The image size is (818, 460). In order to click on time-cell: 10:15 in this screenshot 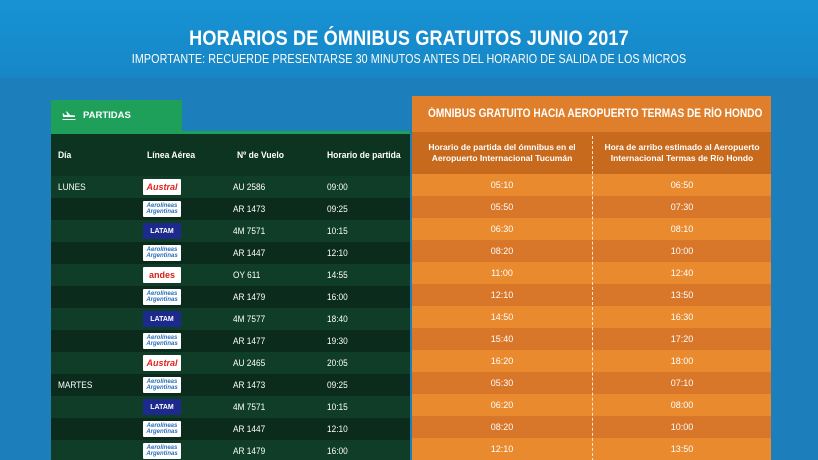, I will do `click(337, 407)`.